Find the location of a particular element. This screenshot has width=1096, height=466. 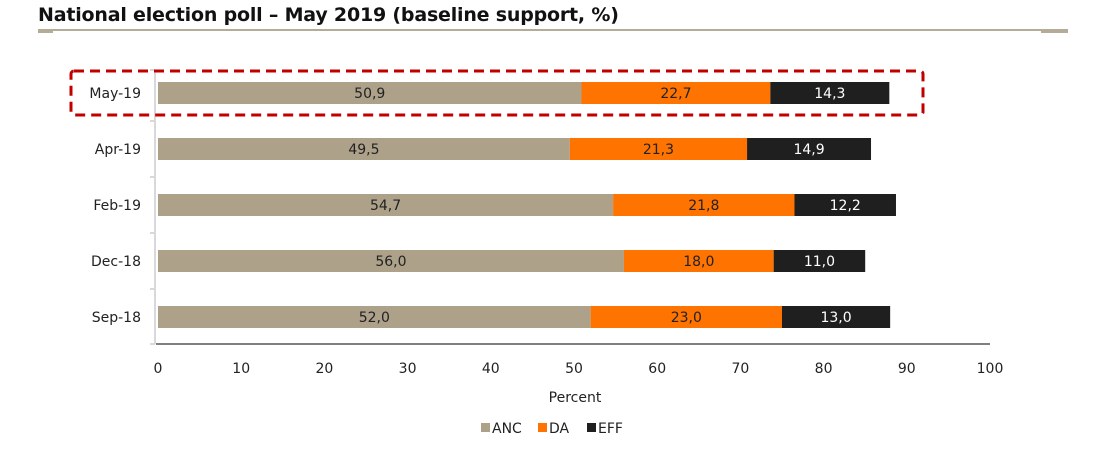

x-tick-label: 60 is located at coordinates (657, 369).